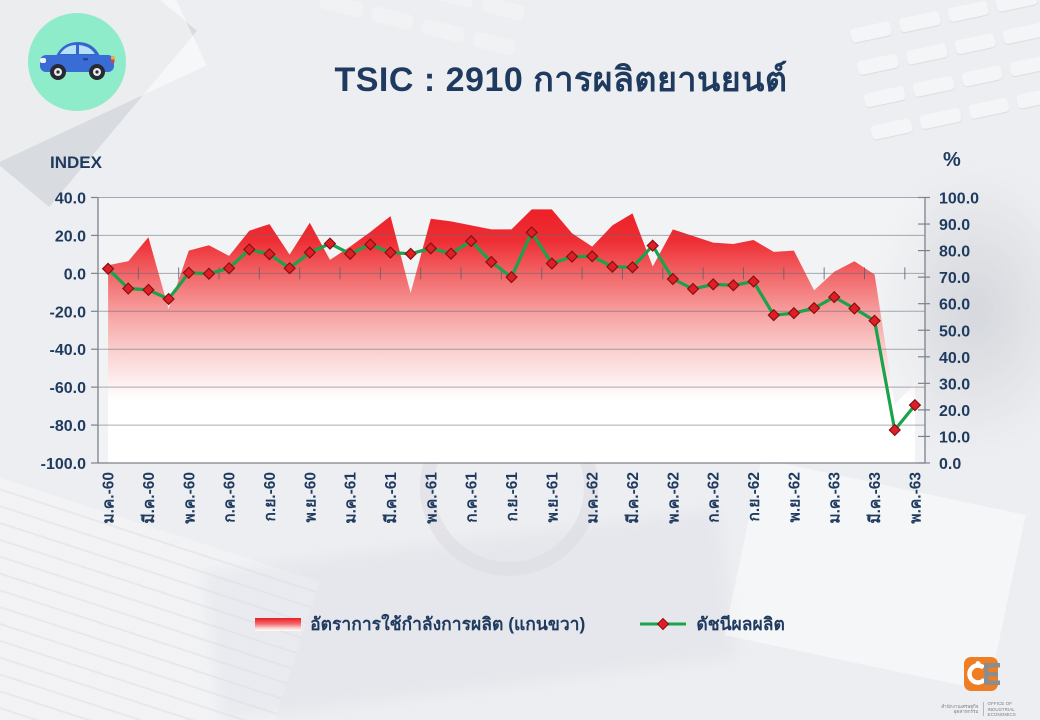  I want to click on left-axis-tick-label: -60.0, so click(68, 388).